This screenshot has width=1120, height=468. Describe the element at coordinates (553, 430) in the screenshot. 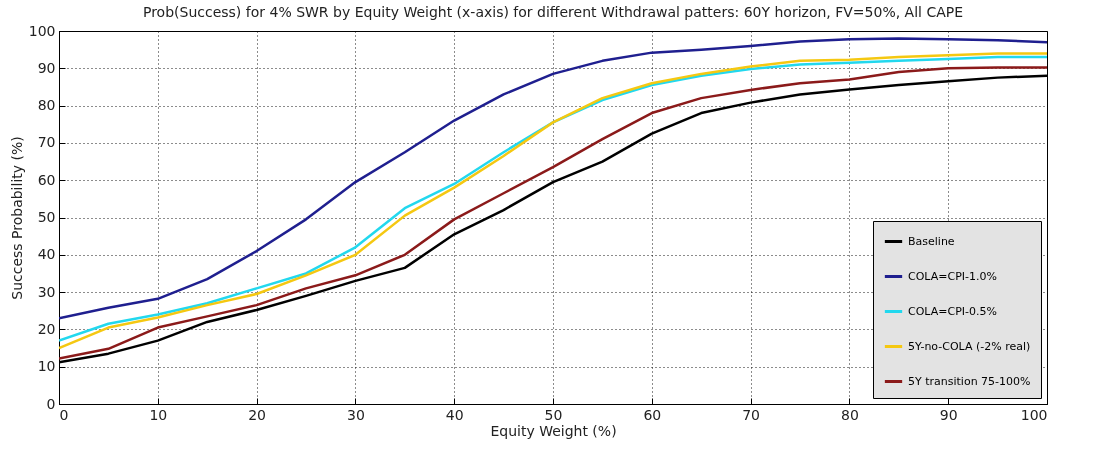

I see `x-axis-title: Equity Weight (%)` at that location.